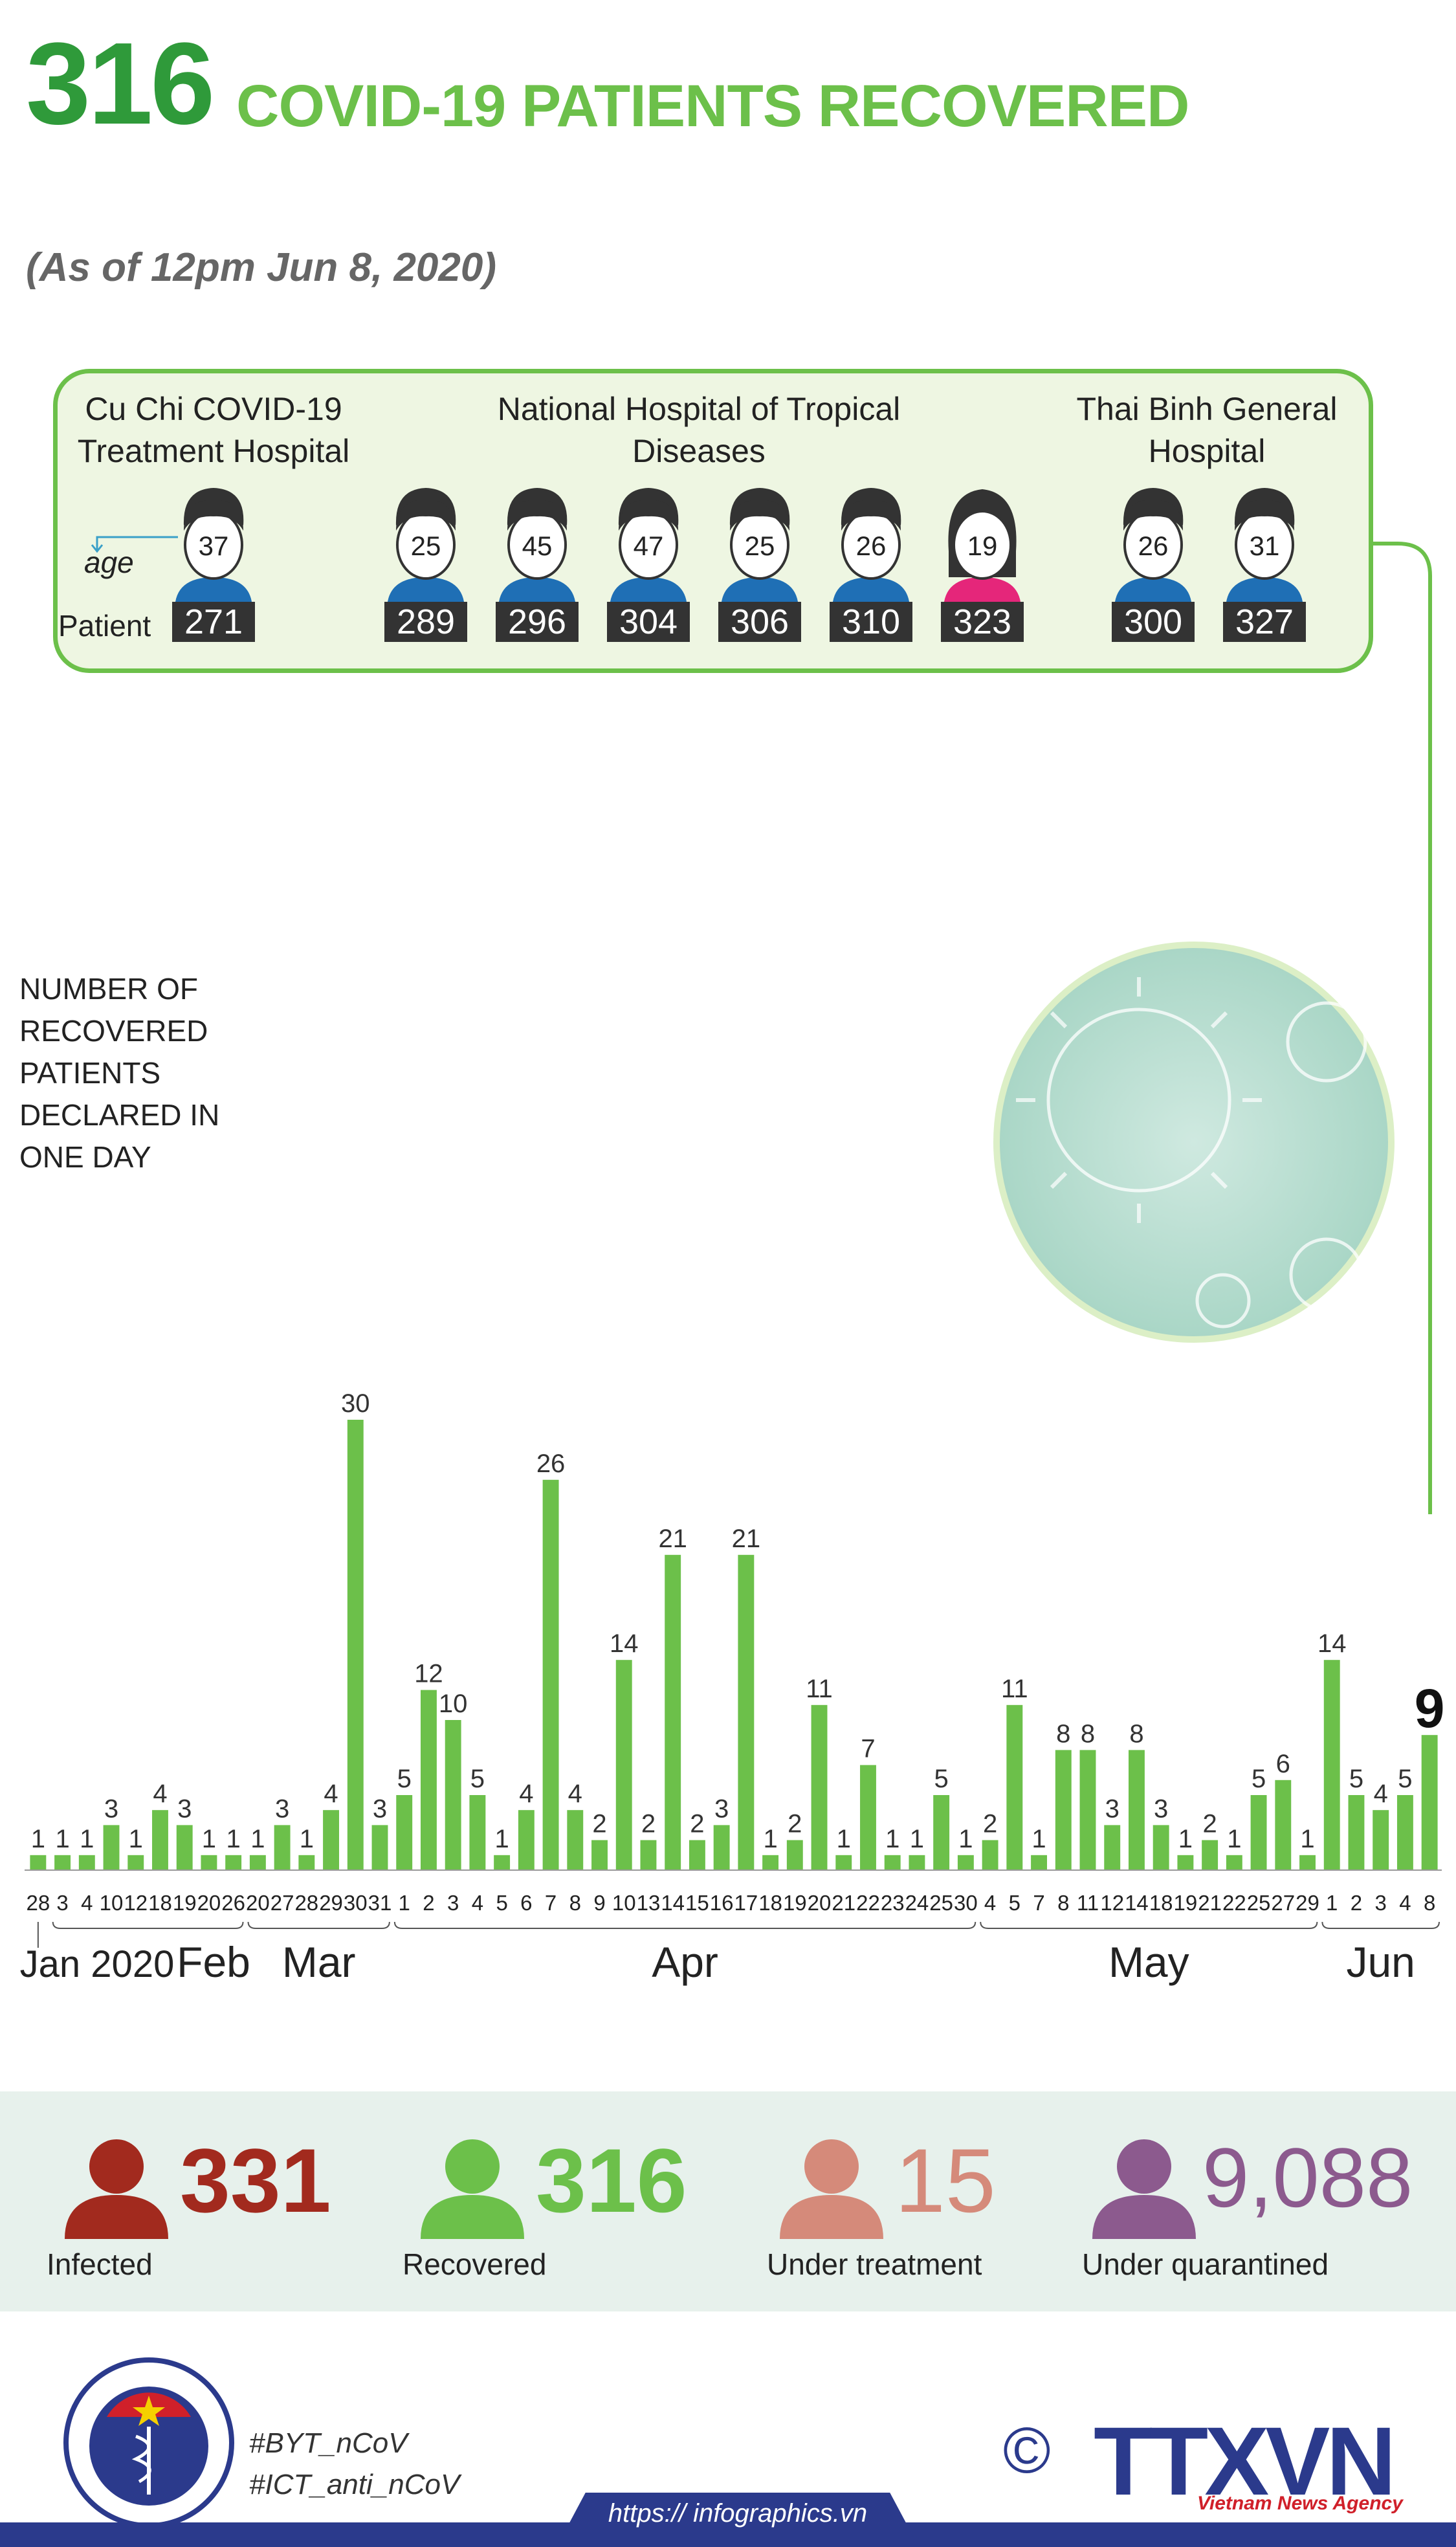  I want to click on bar-value-label: 14, so click(1332, 1643).